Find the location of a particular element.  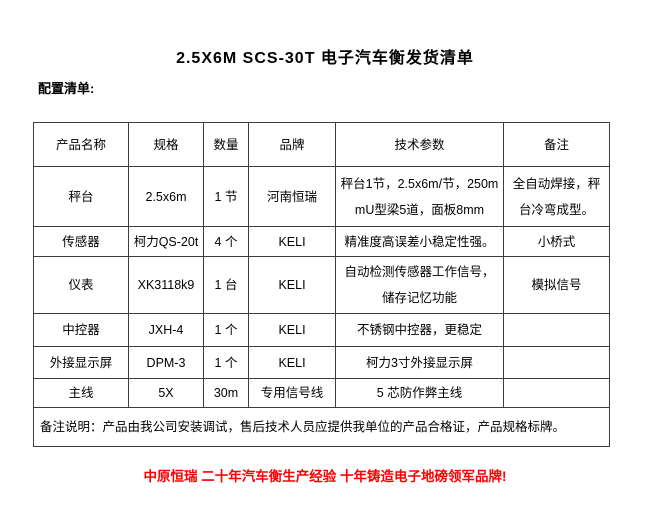

cell-spec: 5X is located at coordinates (166, 393).